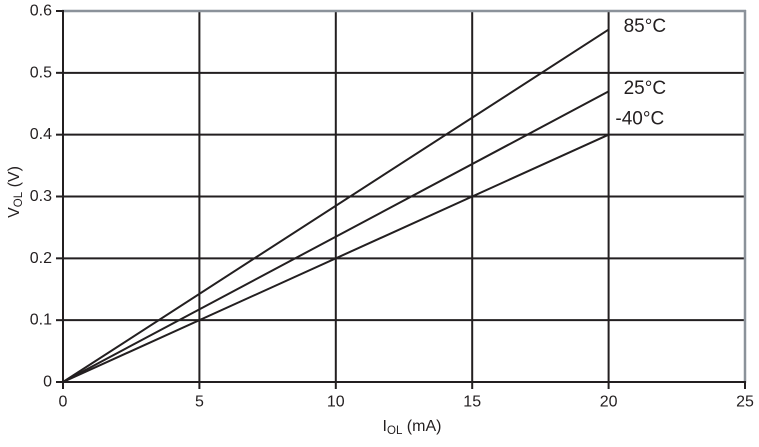 This screenshot has width=759, height=447. What do you see at coordinates (645, 88) in the screenshot?
I see `series-annotation: 25°C` at bounding box center [645, 88].